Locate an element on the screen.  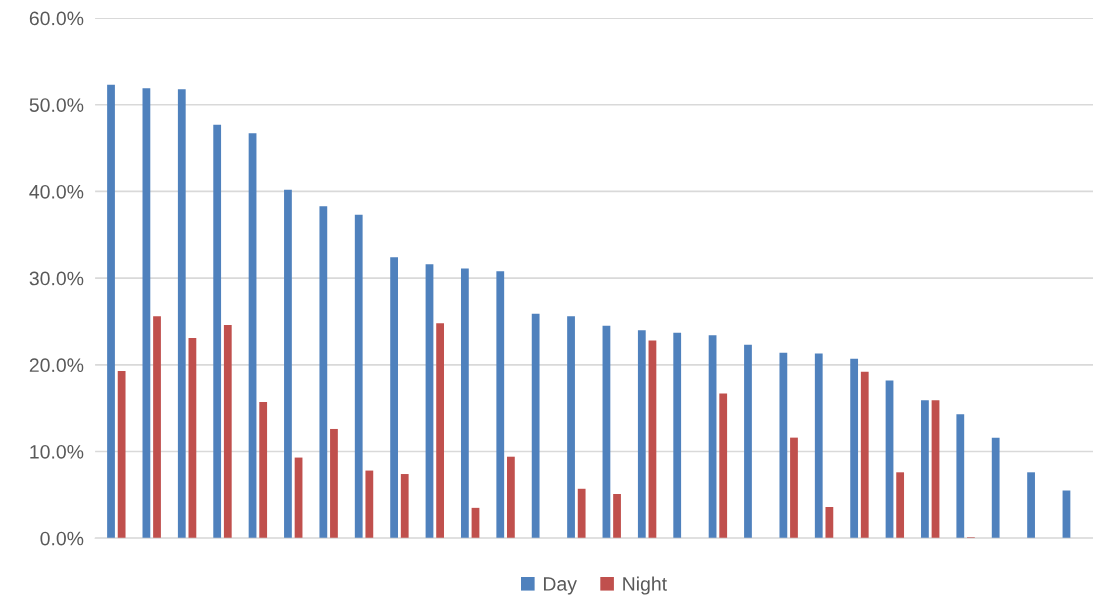
legend-label: Night is located at coordinates (645, 585).